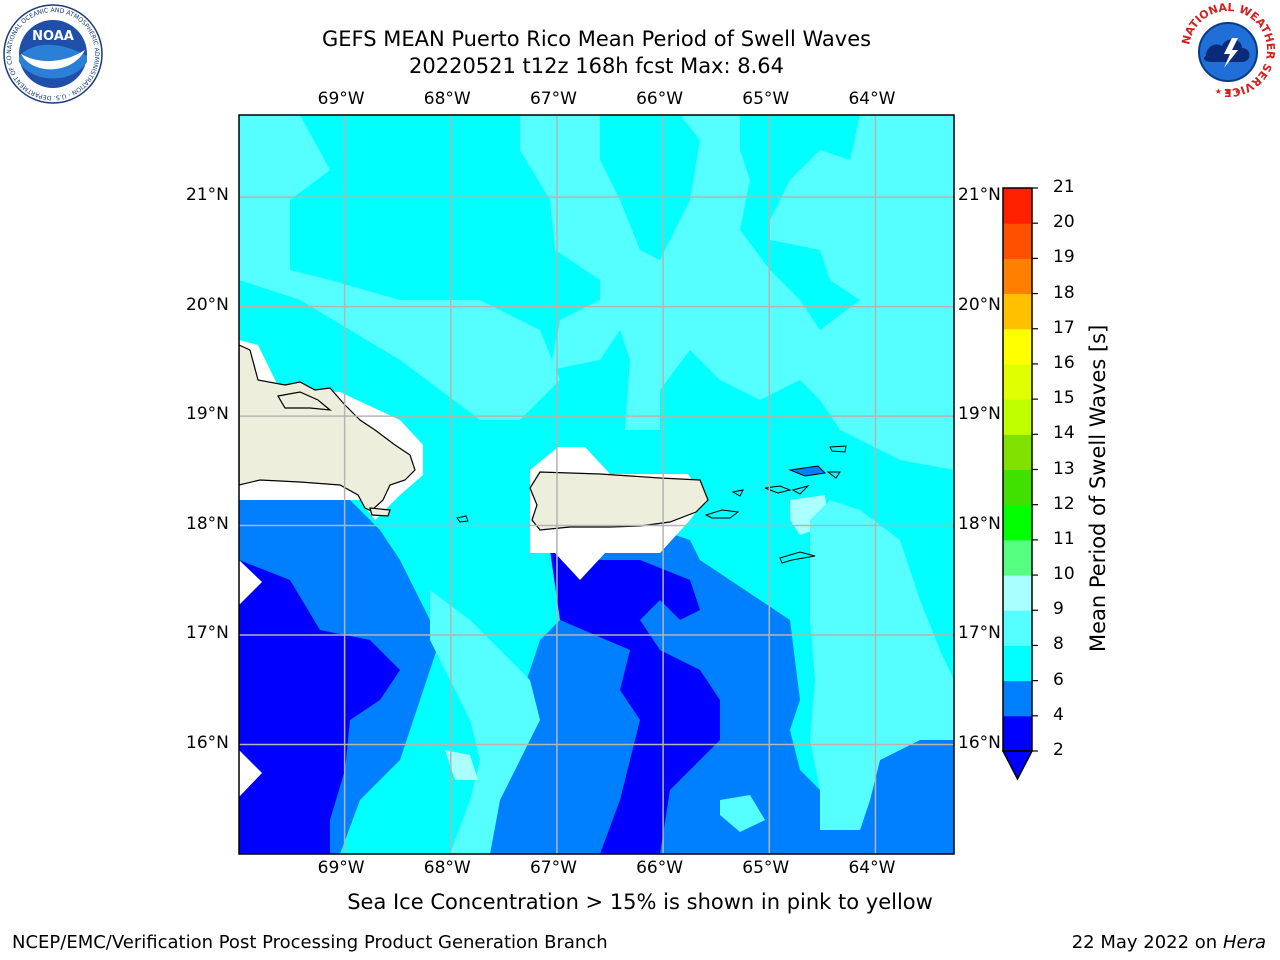  What do you see at coordinates (1064, 362) in the screenshot?
I see `colorbar-tick-label: 16` at bounding box center [1064, 362].